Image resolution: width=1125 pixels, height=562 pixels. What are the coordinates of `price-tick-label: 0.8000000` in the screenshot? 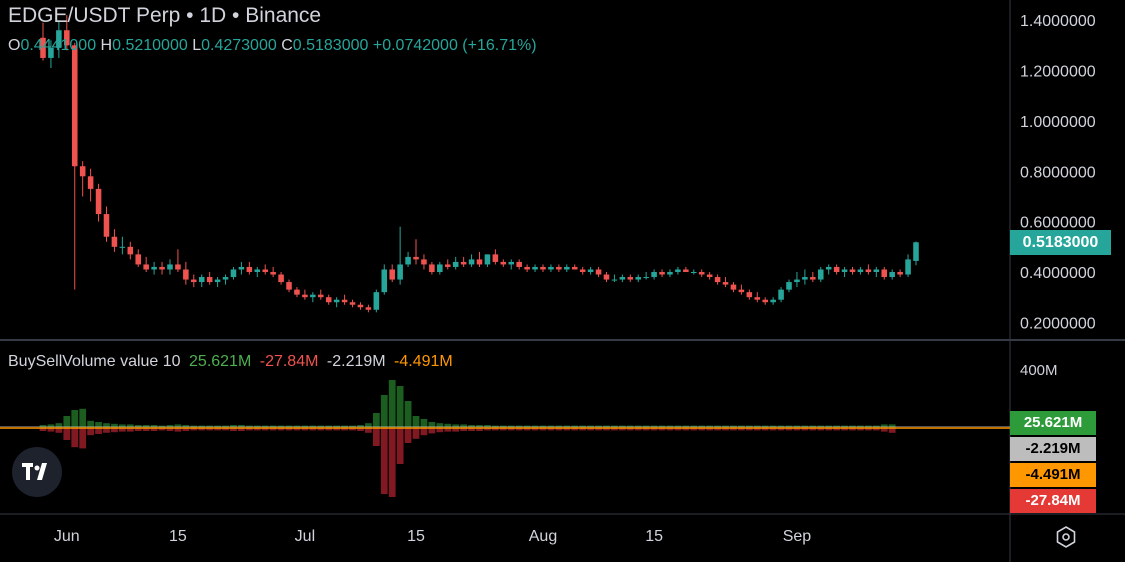 It's located at (1058, 172).